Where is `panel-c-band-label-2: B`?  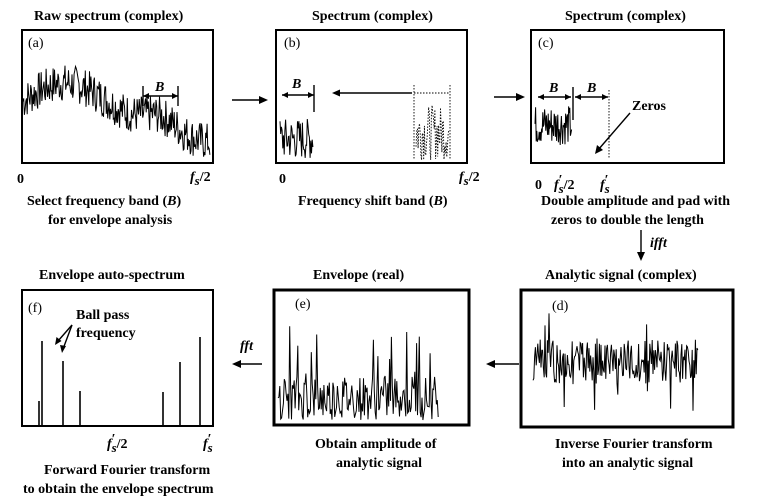
panel-c-band-label-2: B is located at coordinates (591, 88).